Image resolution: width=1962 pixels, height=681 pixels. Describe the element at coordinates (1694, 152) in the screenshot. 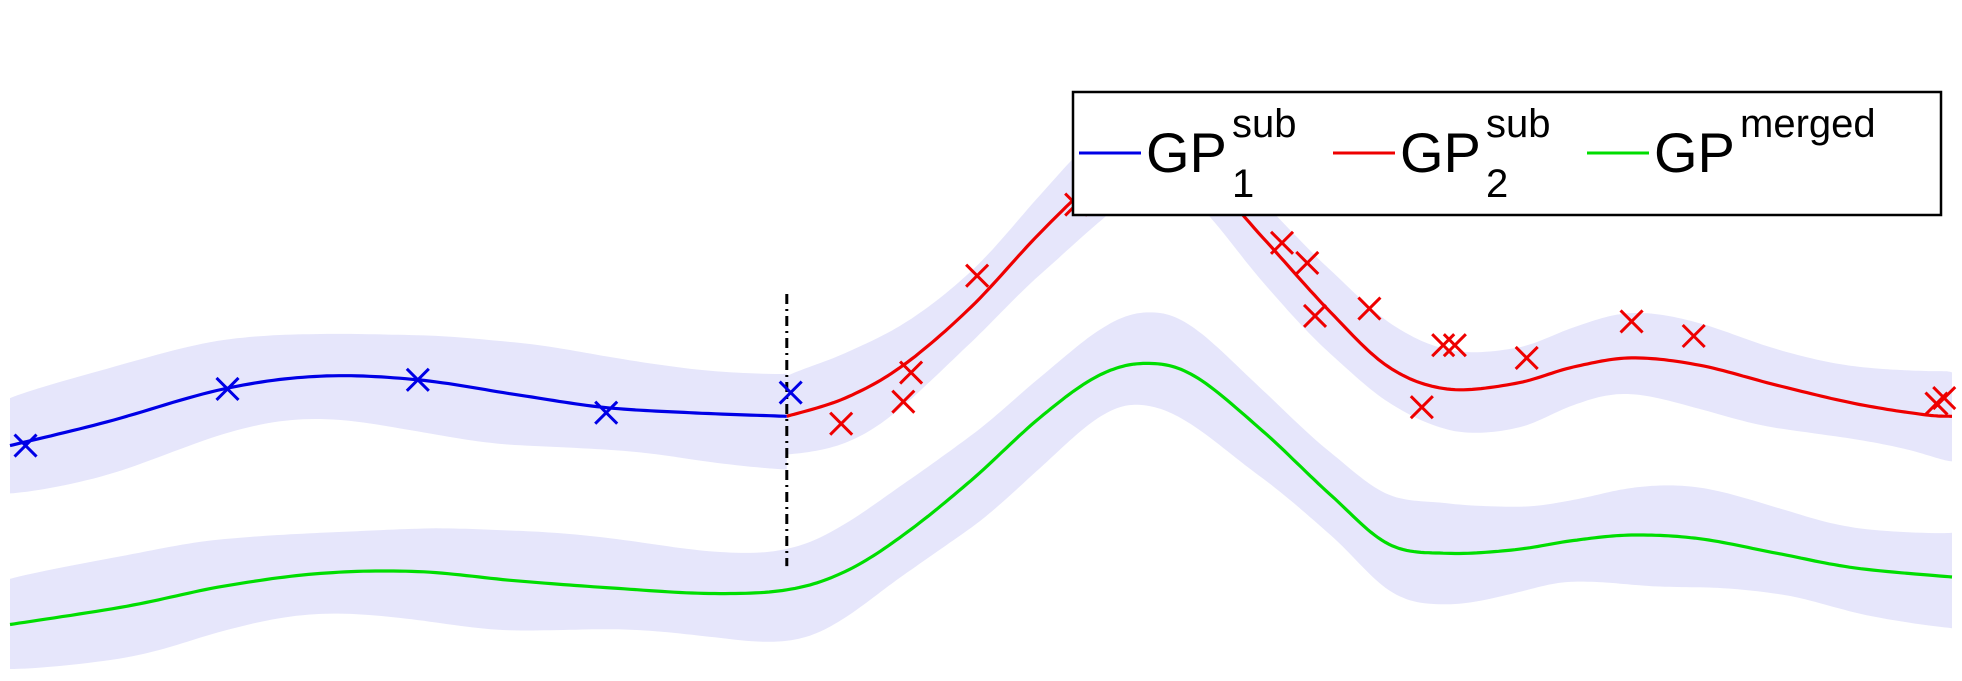

I see `legend-base-merged: GP` at that location.